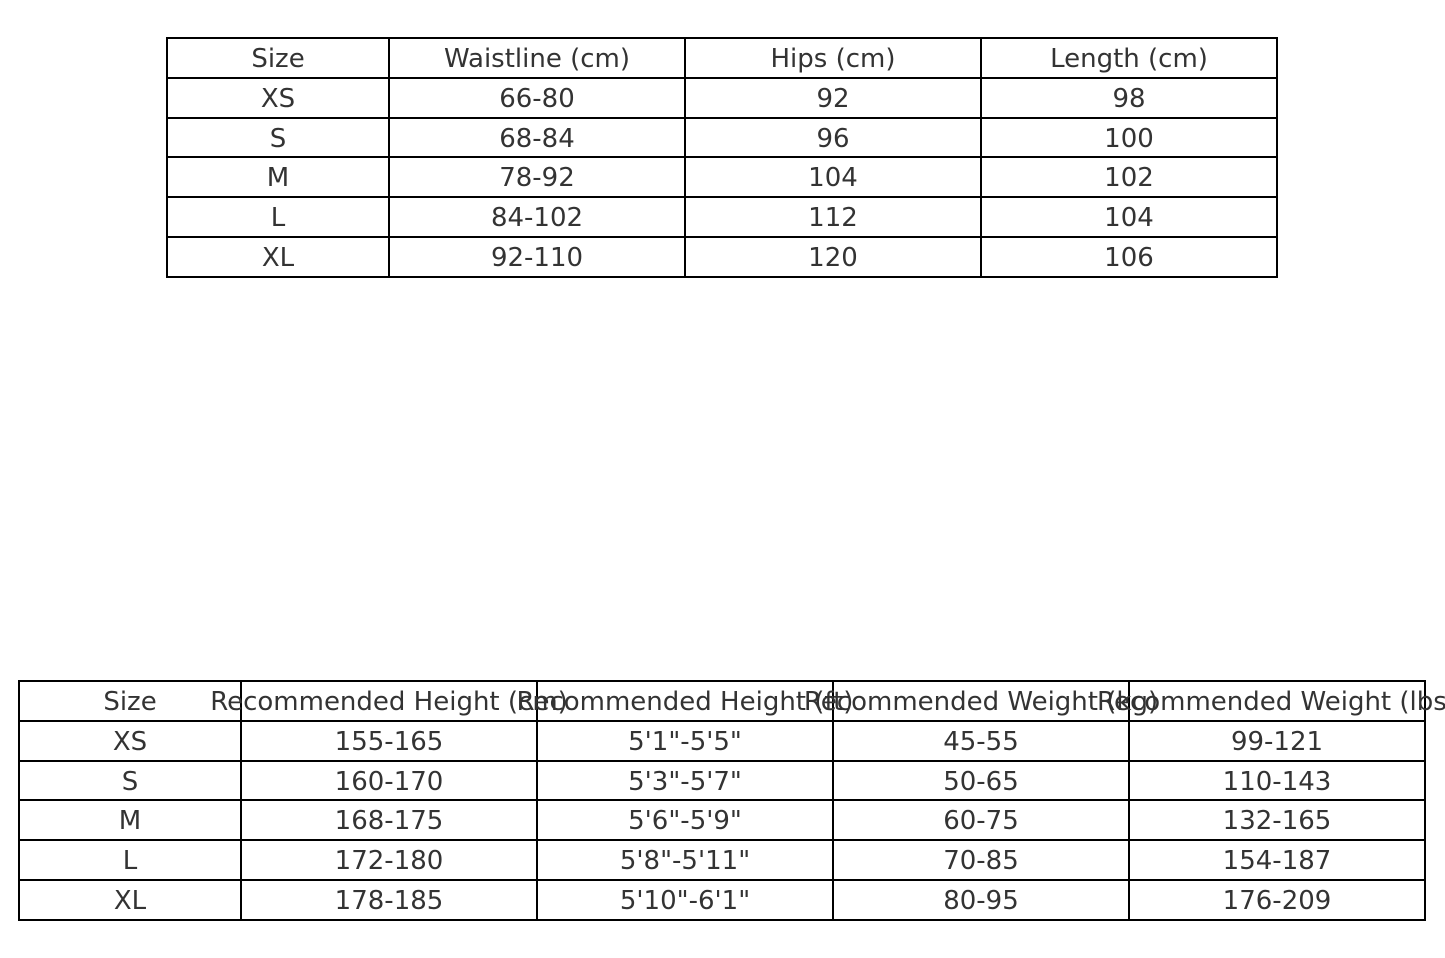 The height and width of the screenshot is (958, 1445). What do you see at coordinates (537, 98) in the screenshot?
I see `cell-value: 66-80` at bounding box center [537, 98].